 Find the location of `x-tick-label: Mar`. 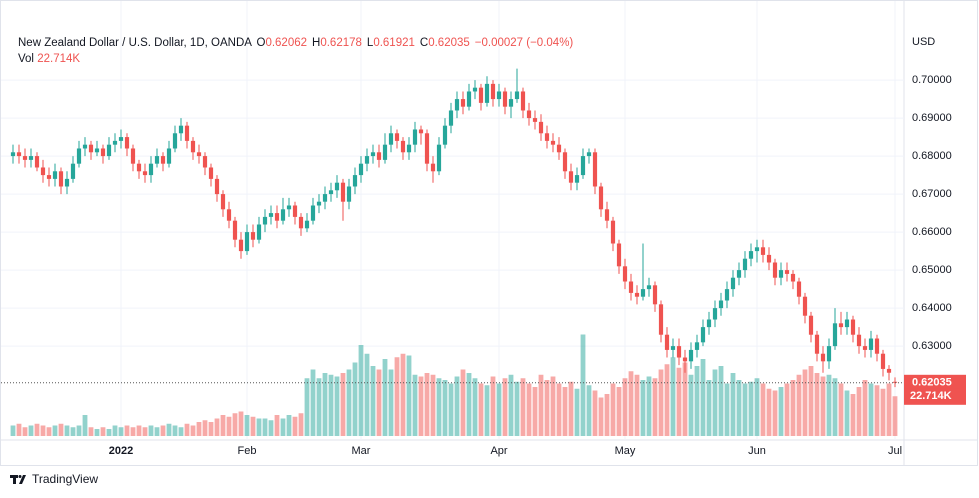

x-tick-label: Mar is located at coordinates (361, 451).